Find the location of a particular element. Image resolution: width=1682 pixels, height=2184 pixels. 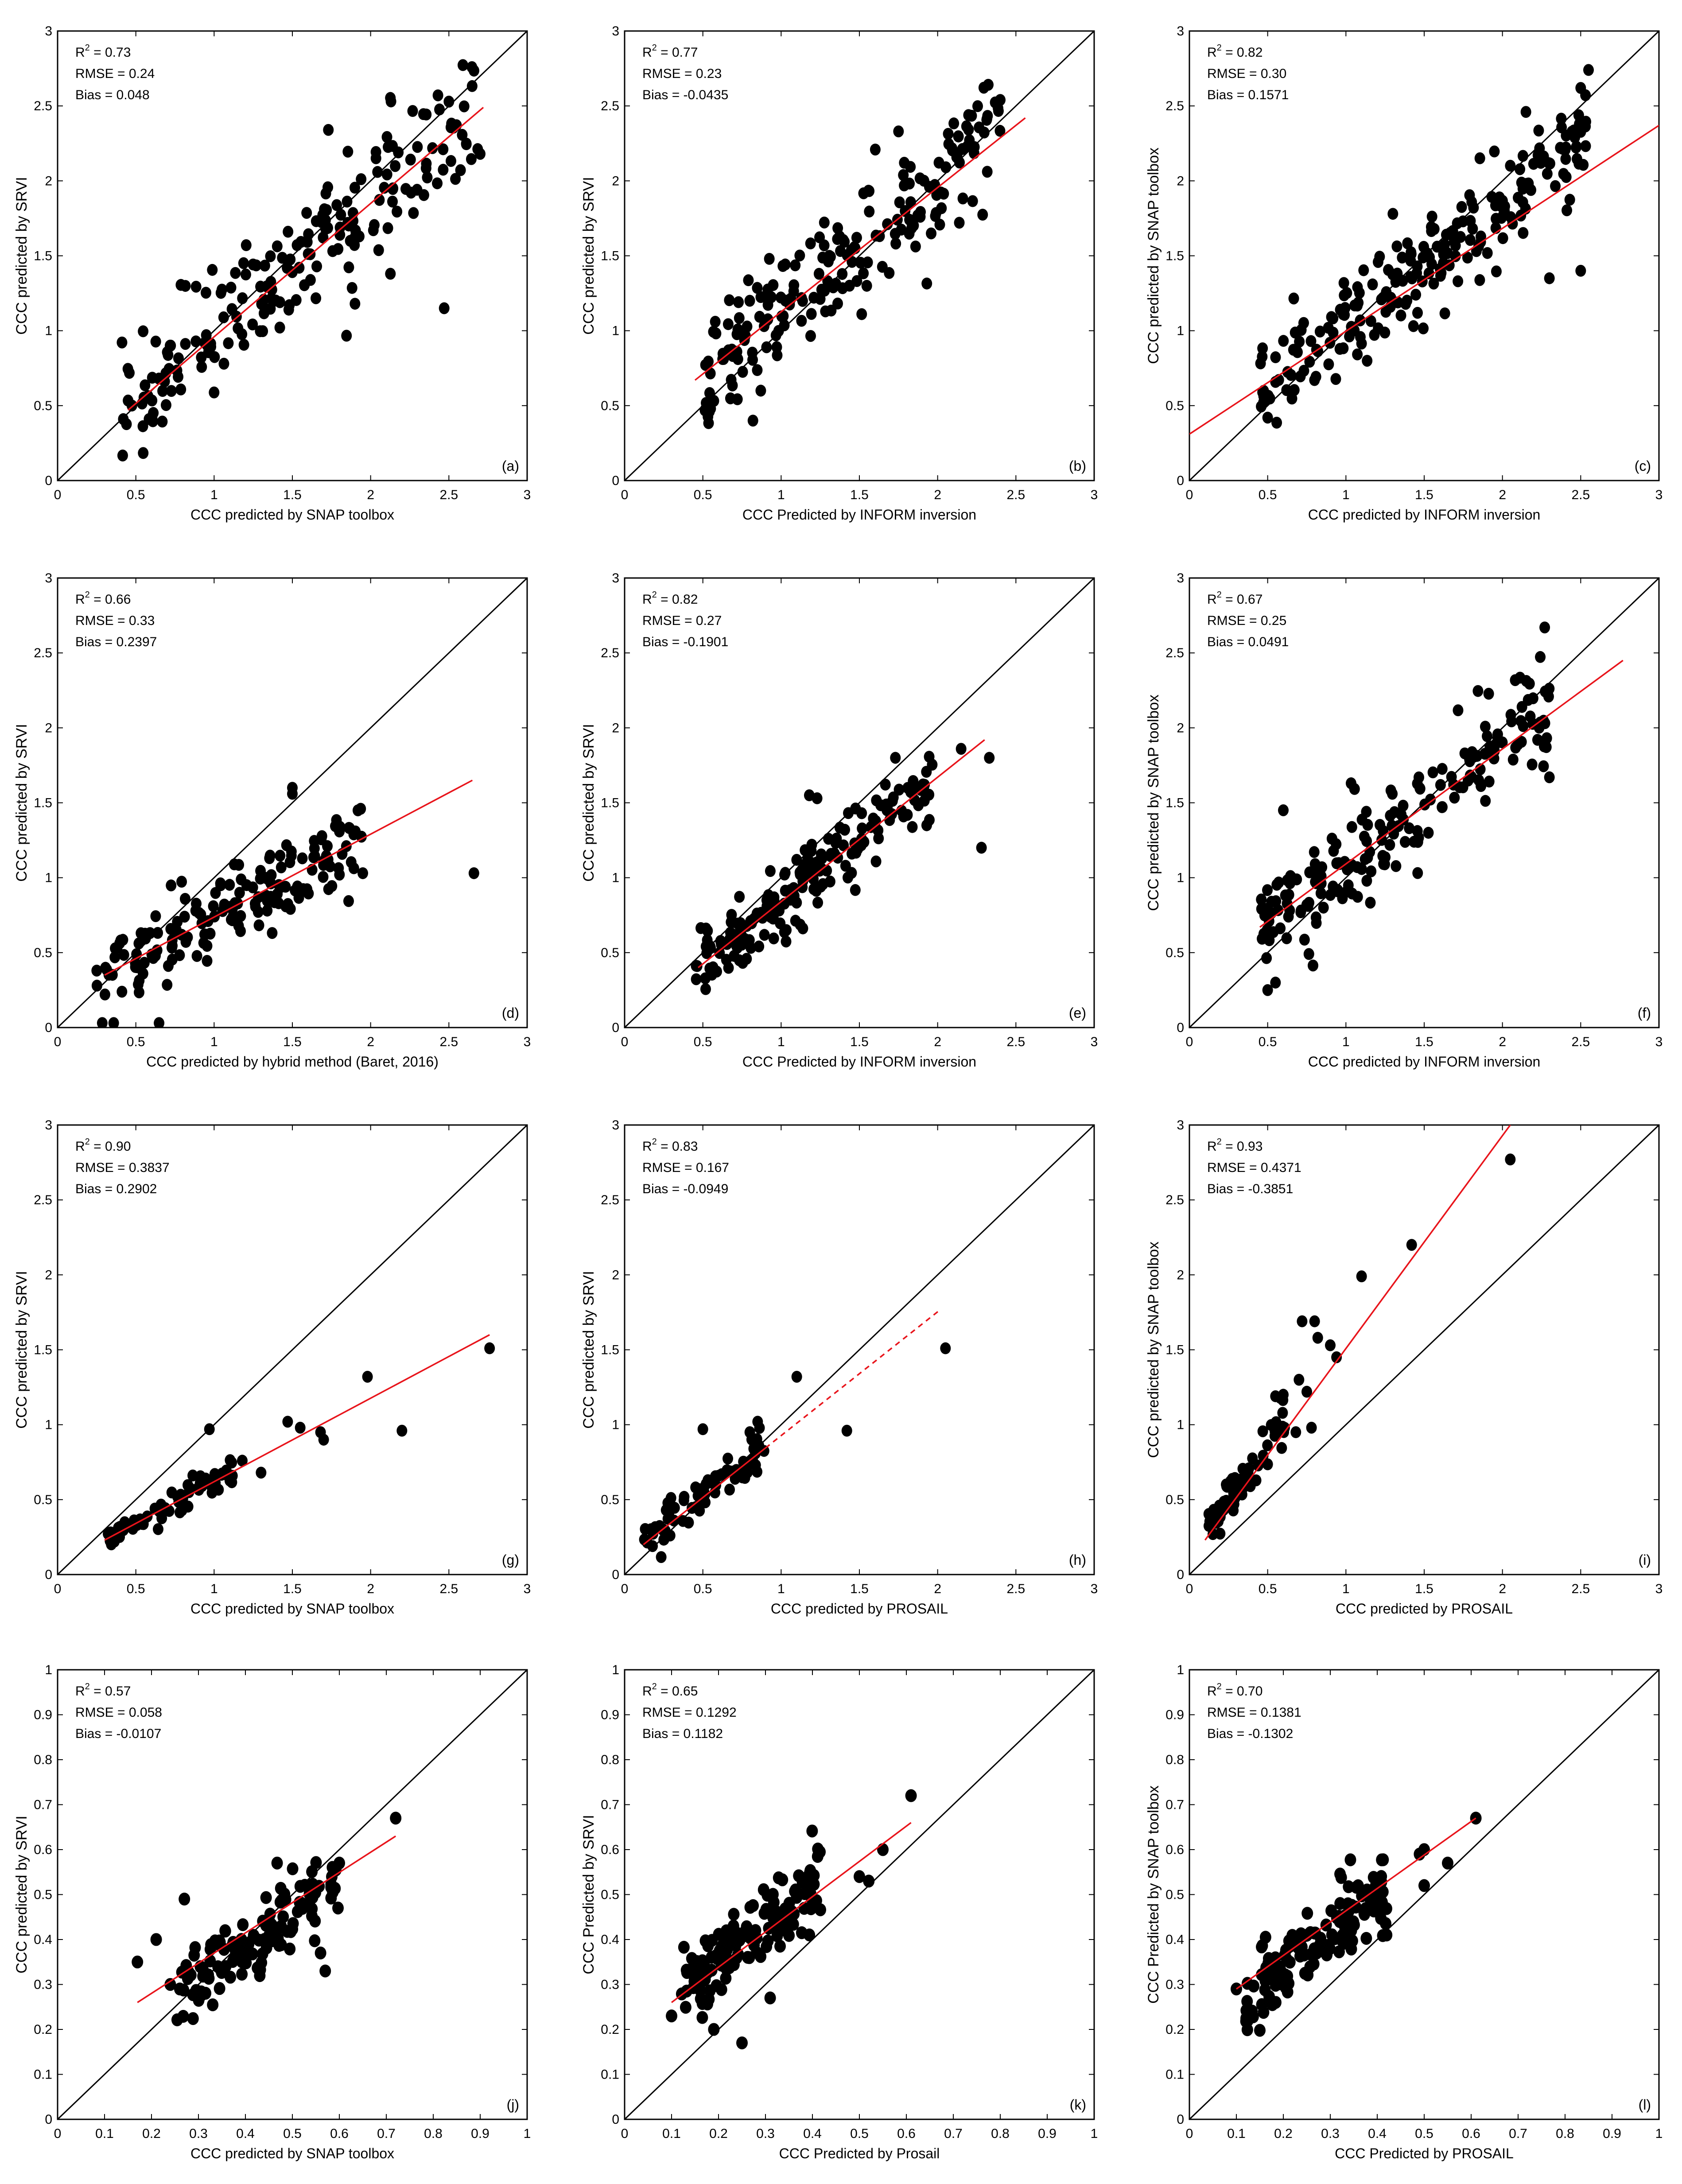

panel-label: (d) is located at coordinates (511, 1013).